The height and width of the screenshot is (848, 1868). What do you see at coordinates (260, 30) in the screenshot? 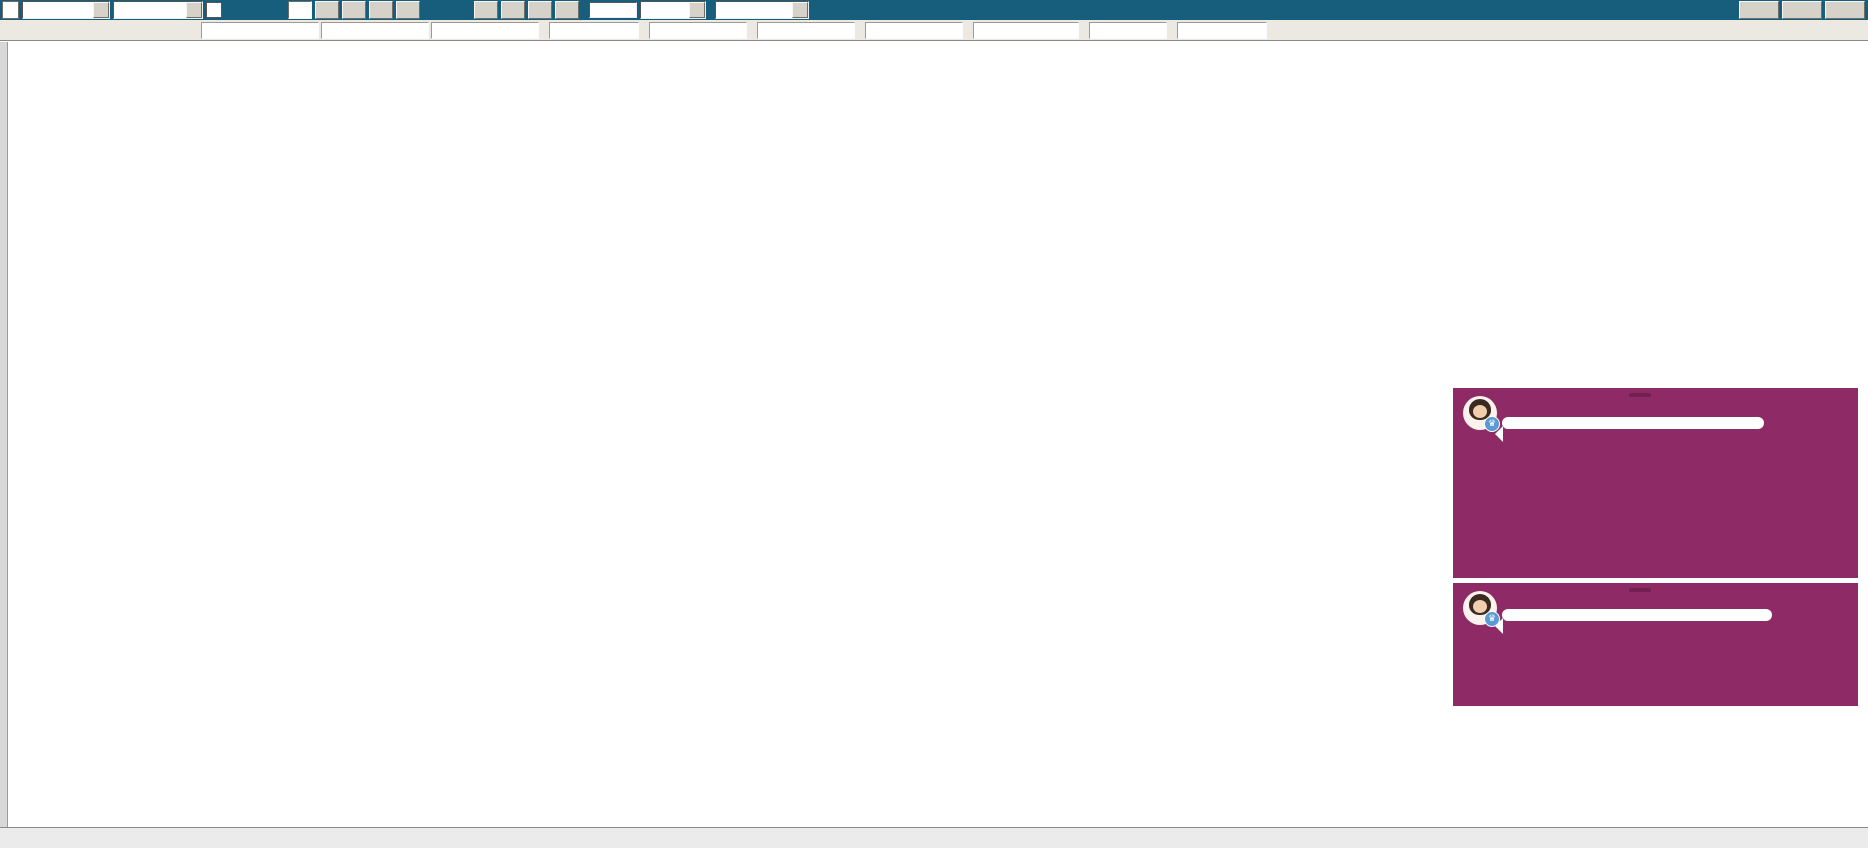
I see `last-price` at bounding box center [260, 30].